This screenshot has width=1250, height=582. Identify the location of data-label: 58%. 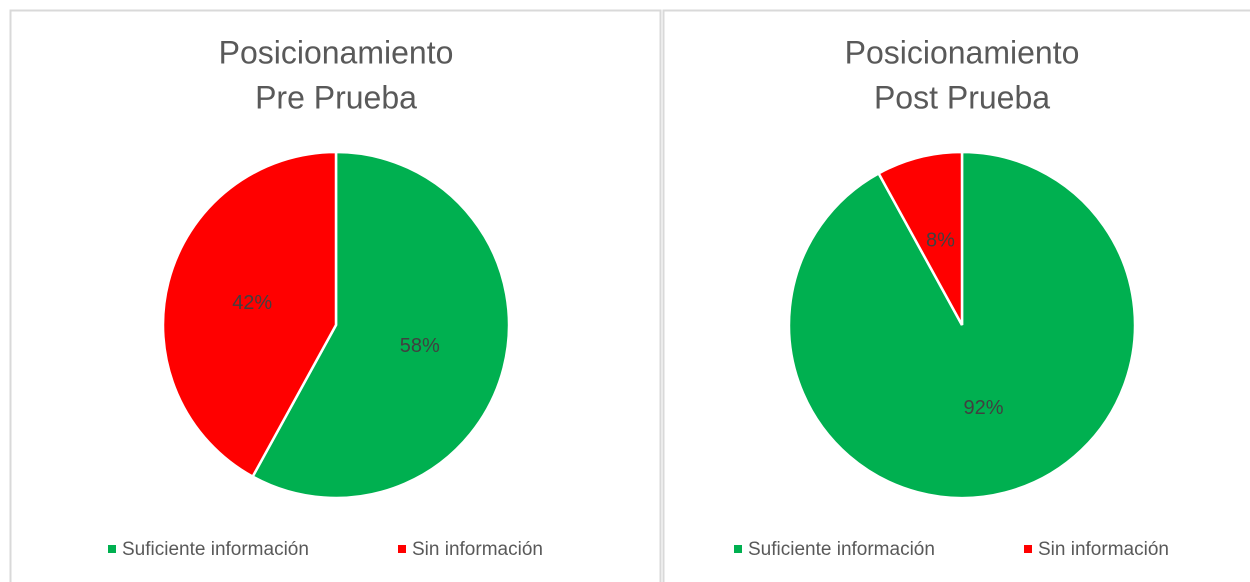
(420, 346).